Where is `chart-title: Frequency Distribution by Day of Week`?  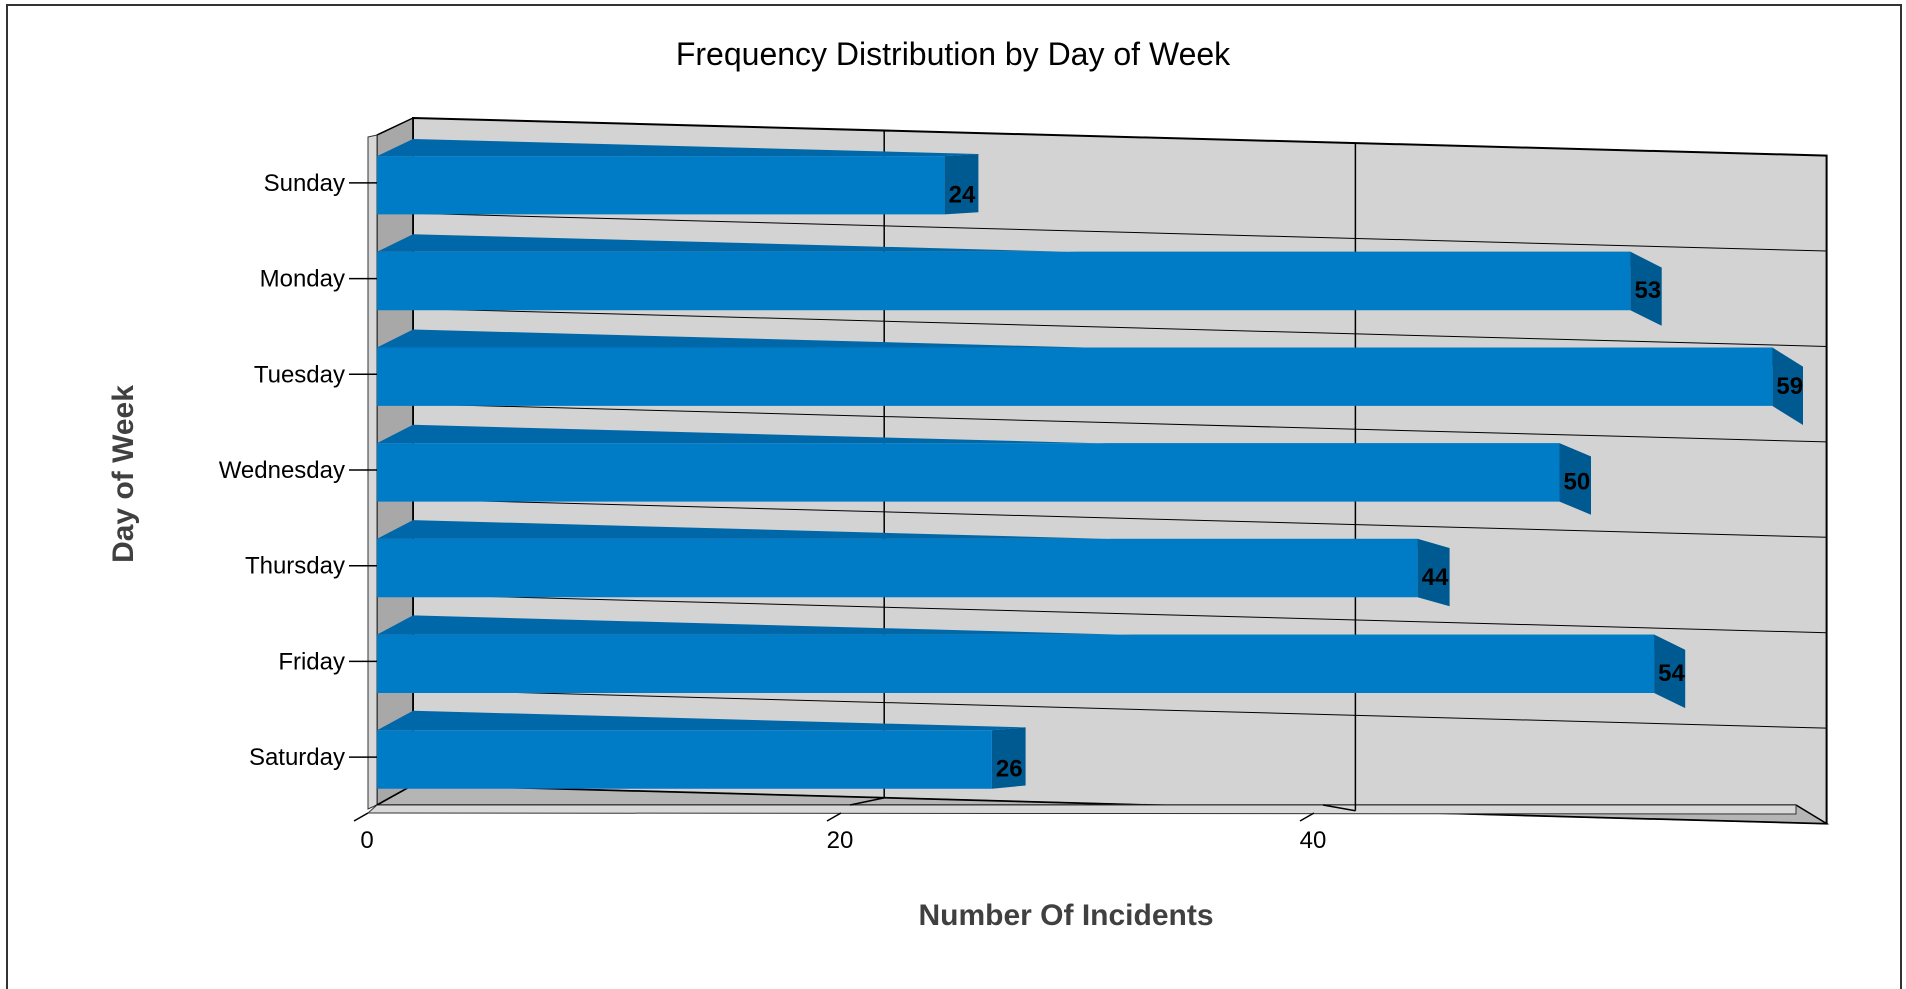 chart-title: Frequency Distribution by Day of Week is located at coordinates (953, 54).